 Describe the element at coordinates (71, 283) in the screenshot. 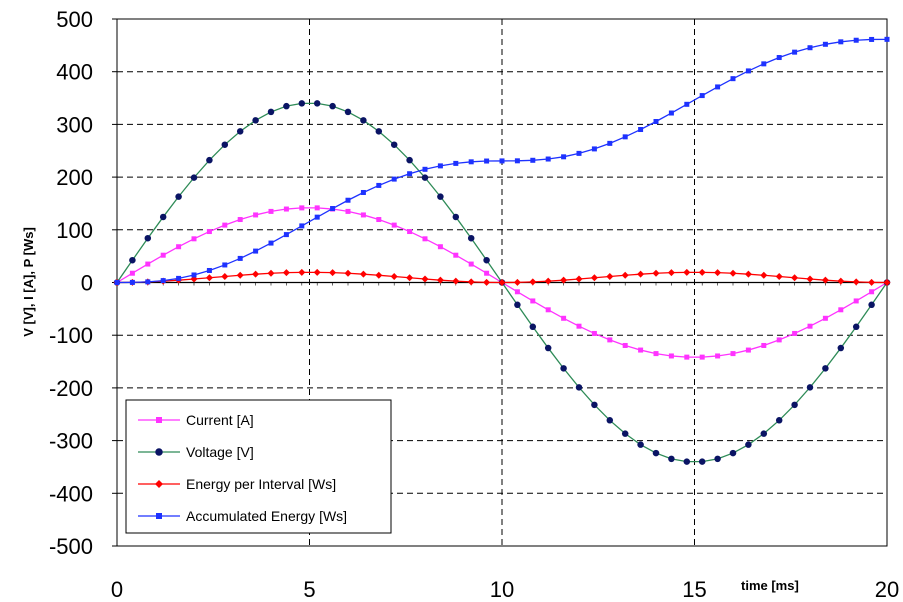

I see `y-tick-labels: 500 400 300 200 100 0 -100 -200 -300 -400 -500` at that location.